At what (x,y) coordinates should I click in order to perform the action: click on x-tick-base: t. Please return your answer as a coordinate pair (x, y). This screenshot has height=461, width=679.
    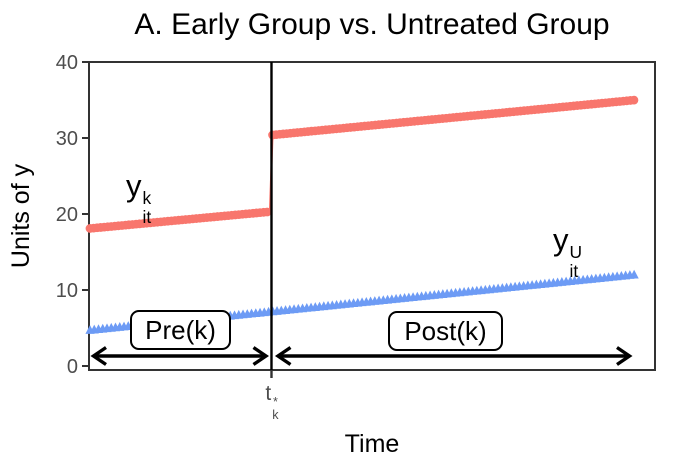
    Looking at the image, I should click on (268, 393).